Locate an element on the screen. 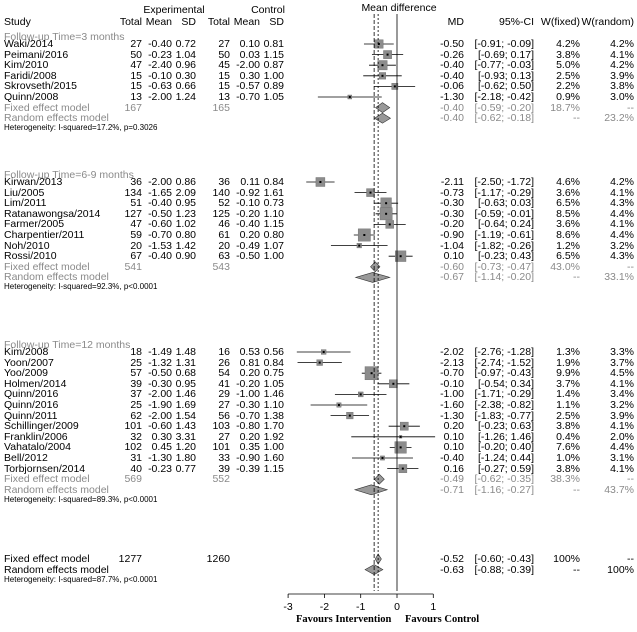 Image resolution: width=637 pixels, height=632 pixels. w-random-value: 4.3% is located at coordinates (622, 256).